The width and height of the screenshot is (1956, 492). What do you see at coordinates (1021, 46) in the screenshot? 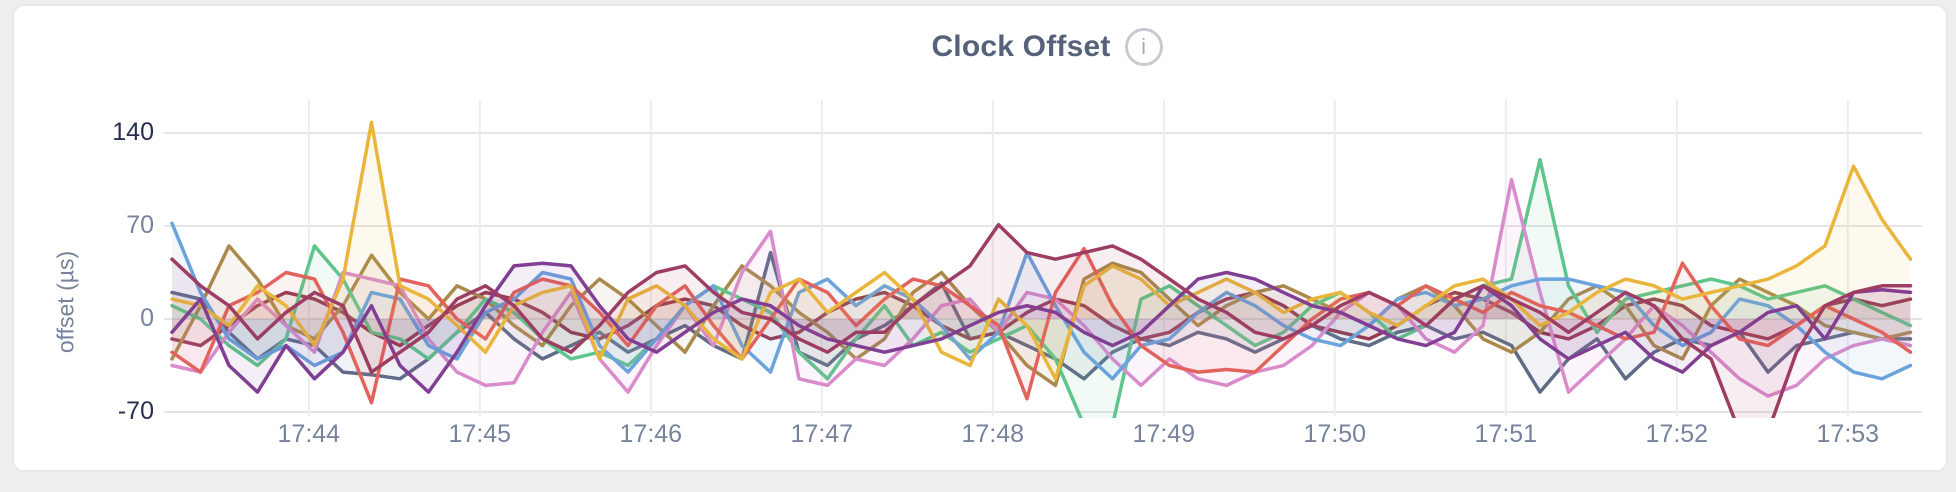
I see `chart-title: Clock Offset` at bounding box center [1021, 46].